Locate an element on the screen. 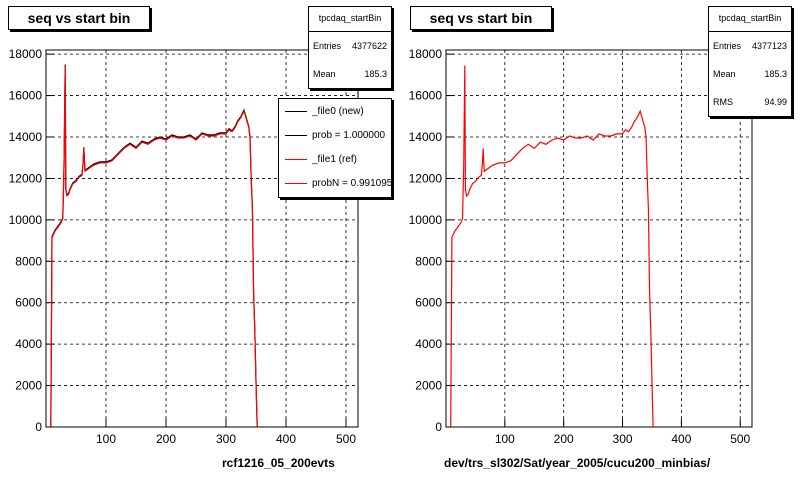 The height and width of the screenshot is (480, 800). legend-label: _file1 (ref) is located at coordinates (335, 159).